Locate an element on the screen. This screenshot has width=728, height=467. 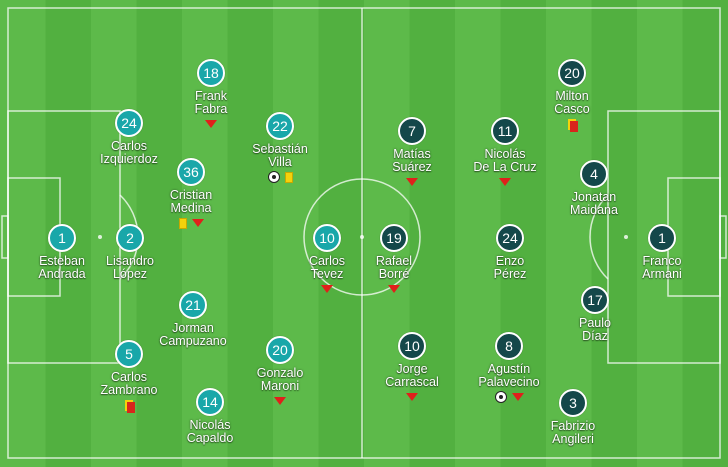
player-last-name: Maroni is located at coordinates (280, 386).